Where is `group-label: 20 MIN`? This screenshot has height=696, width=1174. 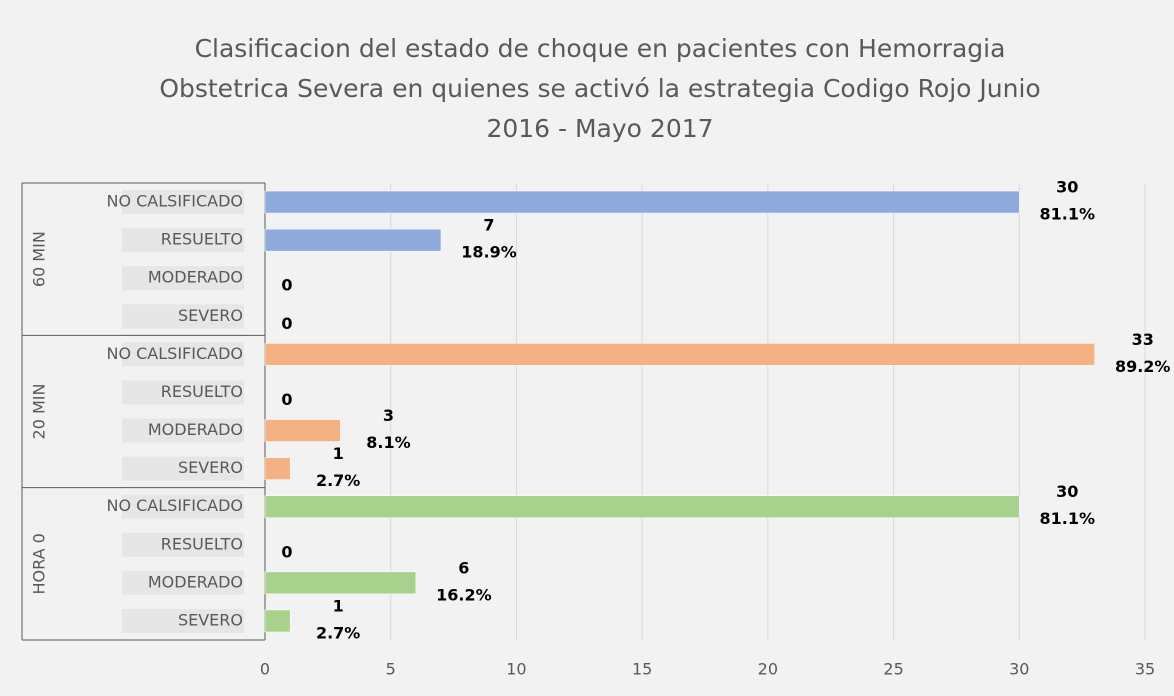
group-label: 20 MIN is located at coordinates (39, 412).